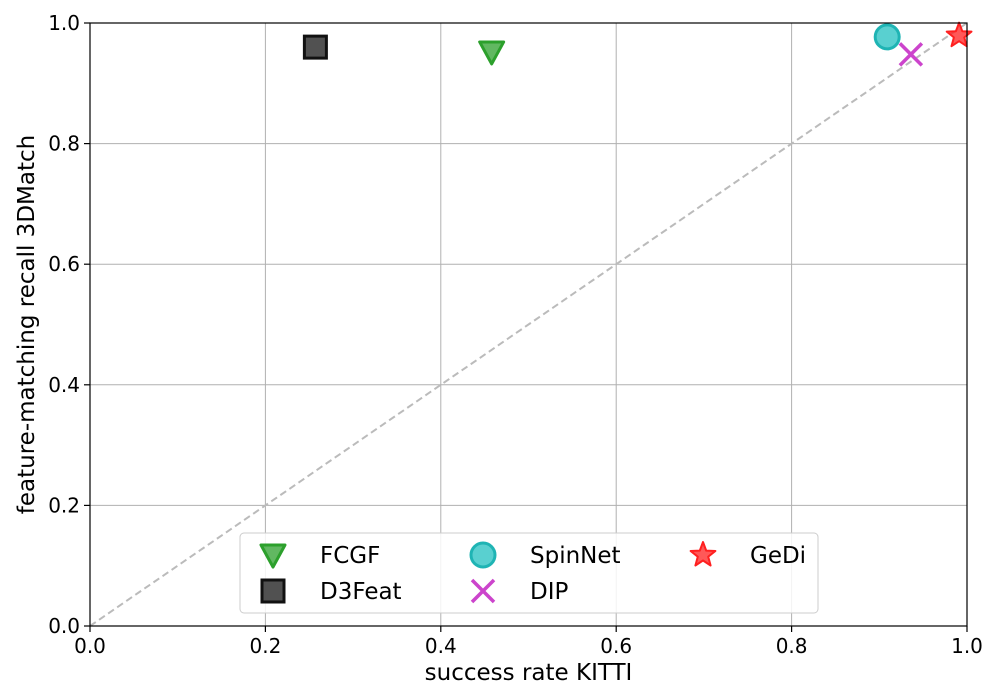 The width and height of the screenshot is (1000, 700). I want to click on legend-label-d3feat: D3Feat, so click(361, 592).